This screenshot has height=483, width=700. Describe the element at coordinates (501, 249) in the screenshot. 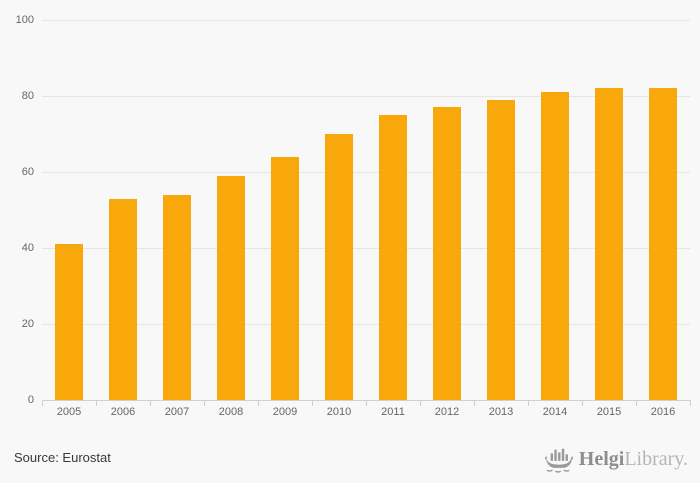

I see `bar-2013` at that location.